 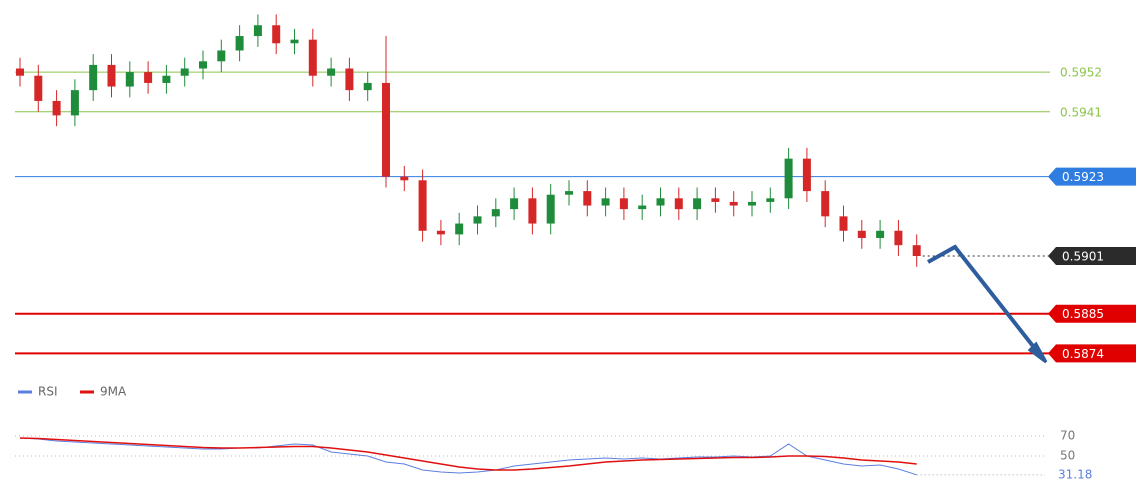 What do you see at coordinates (1083, 314) in the screenshot?
I see `level-label: 0.5885` at bounding box center [1083, 314].